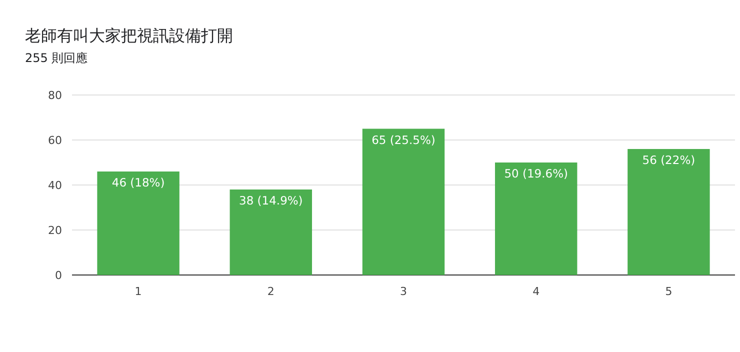 The height and width of the screenshot is (352, 740). Describe the element at coordinates (536, 291) in the screenshot. I see `x-tick-label: 4` at that location.